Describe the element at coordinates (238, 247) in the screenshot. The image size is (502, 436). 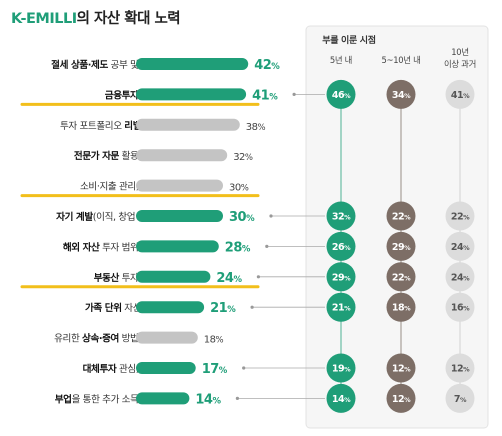
I see `value-label: 28%` at that location.